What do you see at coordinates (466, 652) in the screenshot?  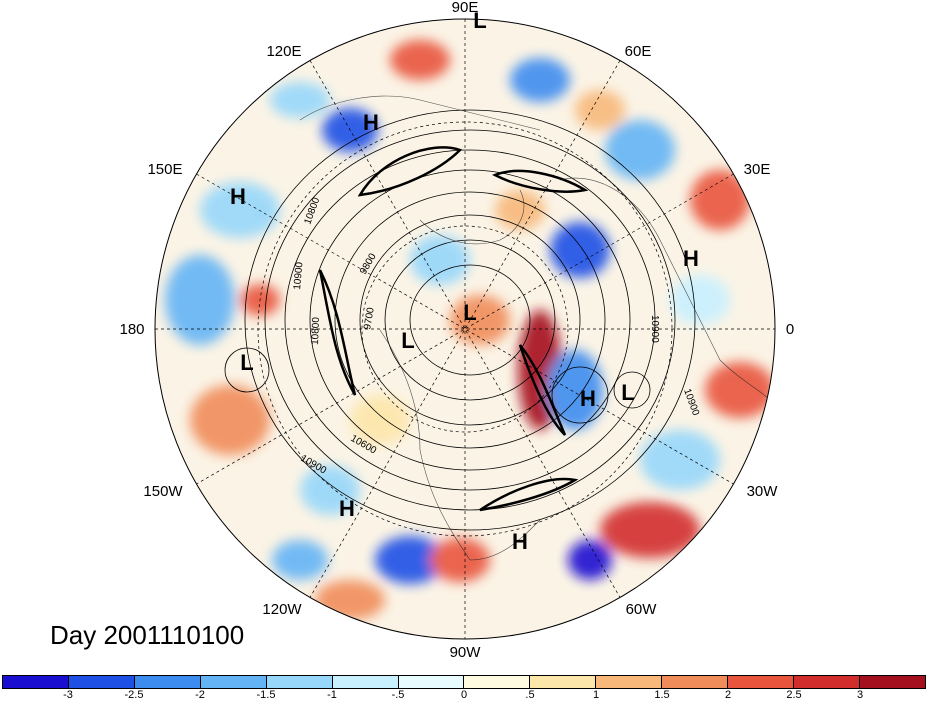 I see `lon-label-90w: 90W` at bounding box center [466, 652].